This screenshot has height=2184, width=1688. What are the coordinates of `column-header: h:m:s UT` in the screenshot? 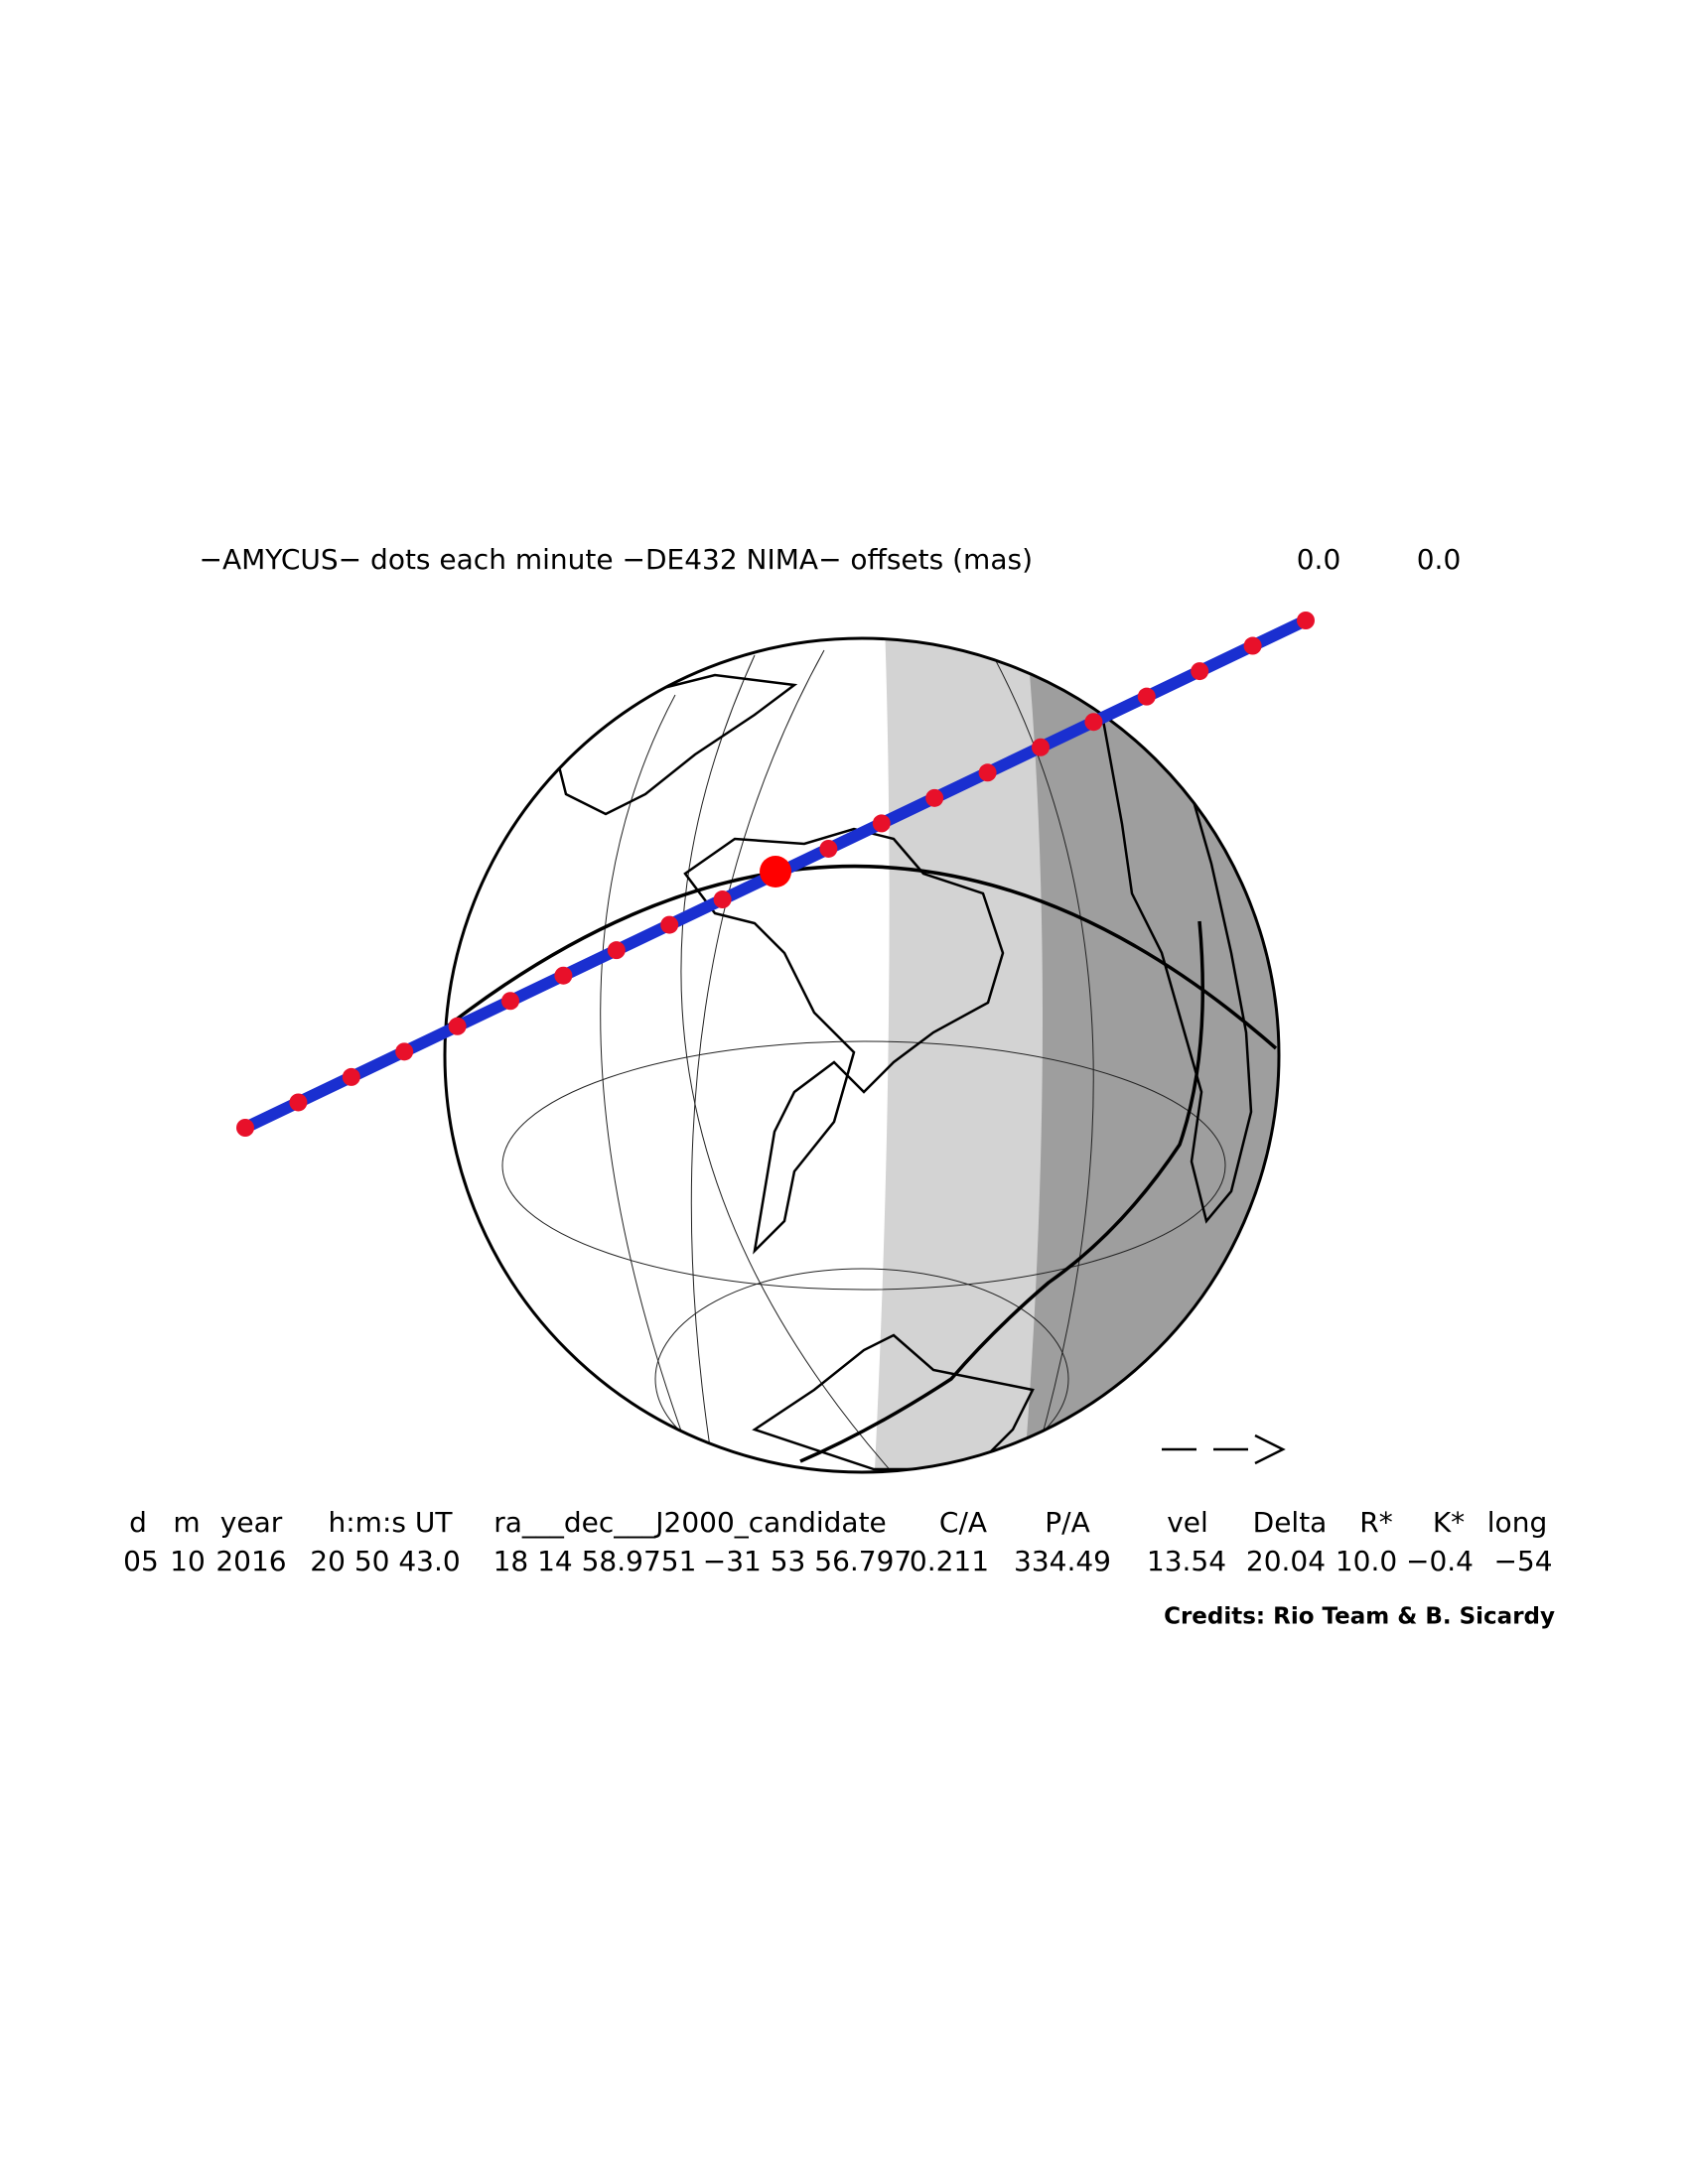 It's located at (391, 1522).